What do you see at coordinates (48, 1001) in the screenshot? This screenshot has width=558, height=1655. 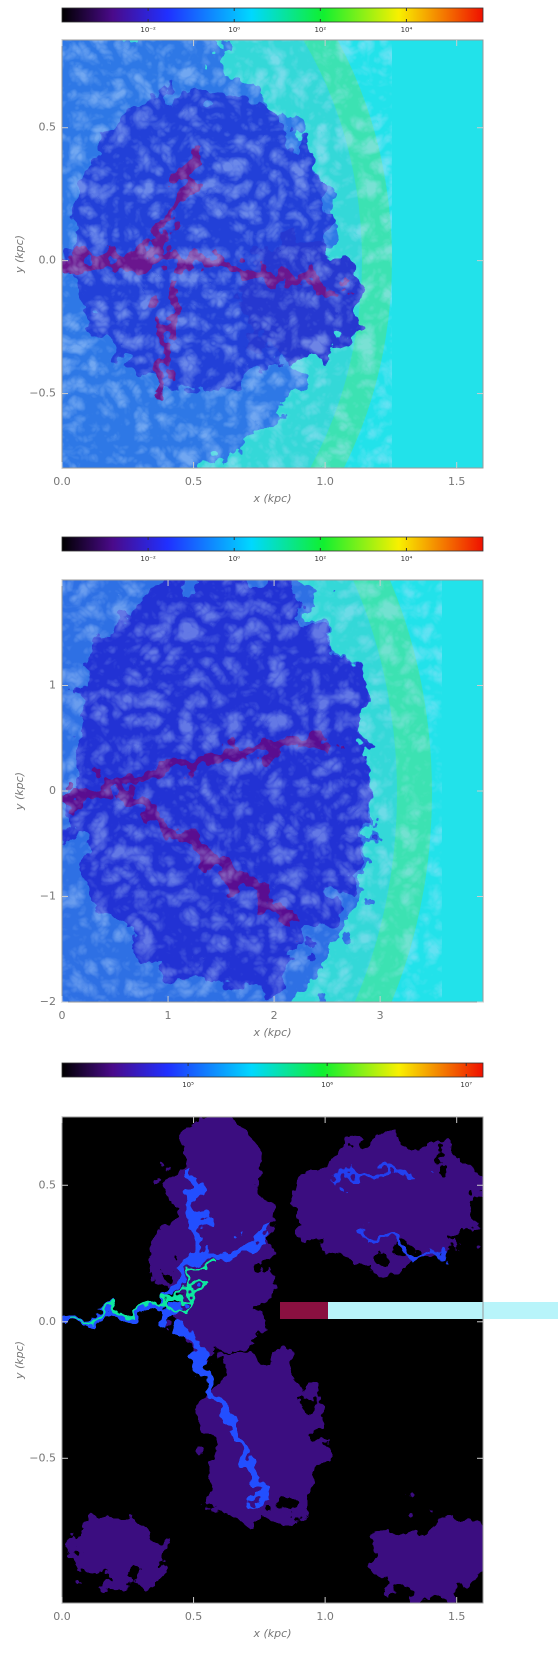 I see `y-tick-label: −2` at bounding box center [48, 1001].